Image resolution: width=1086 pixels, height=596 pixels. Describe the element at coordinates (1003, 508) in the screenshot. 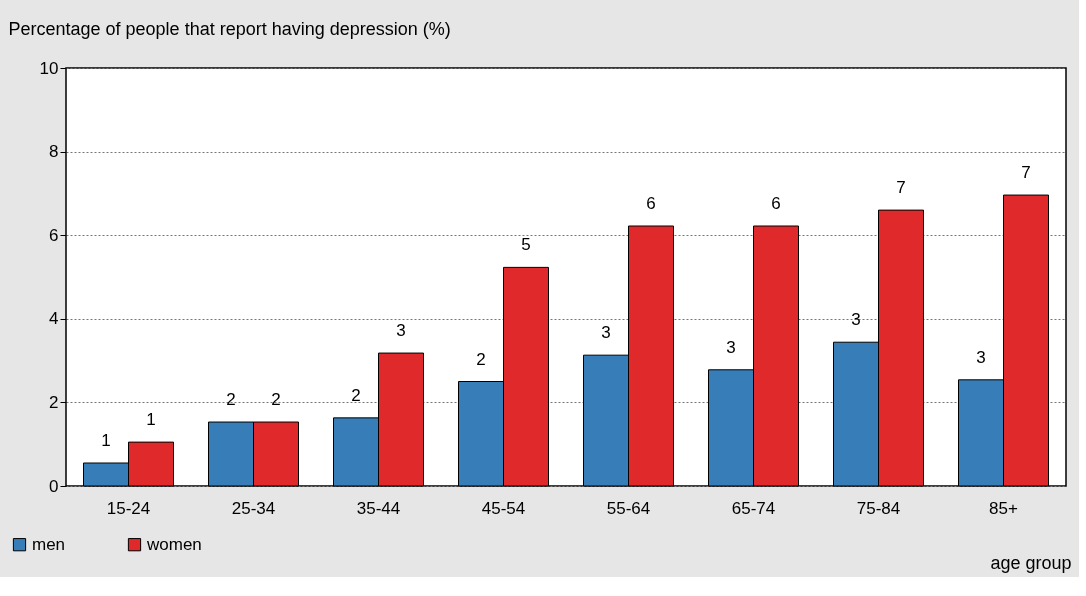

I see `x-tick-label: 85+` at that location.